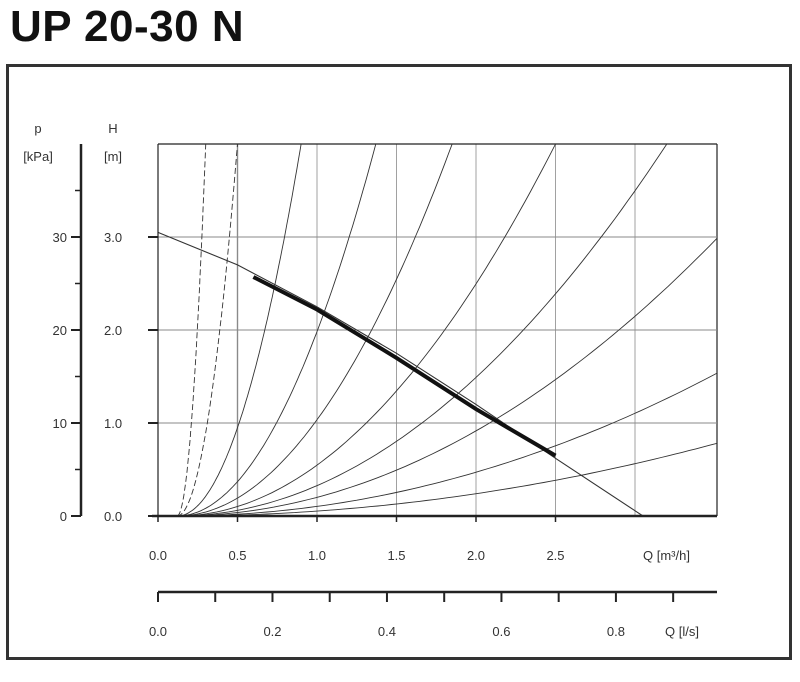 The height and width of the screenshot is (682, 800). What do you see at coordinates (113, 237) in the screenshot?
I see `h-axis-tick-label: 3.0` at bounding box center [113, 237].